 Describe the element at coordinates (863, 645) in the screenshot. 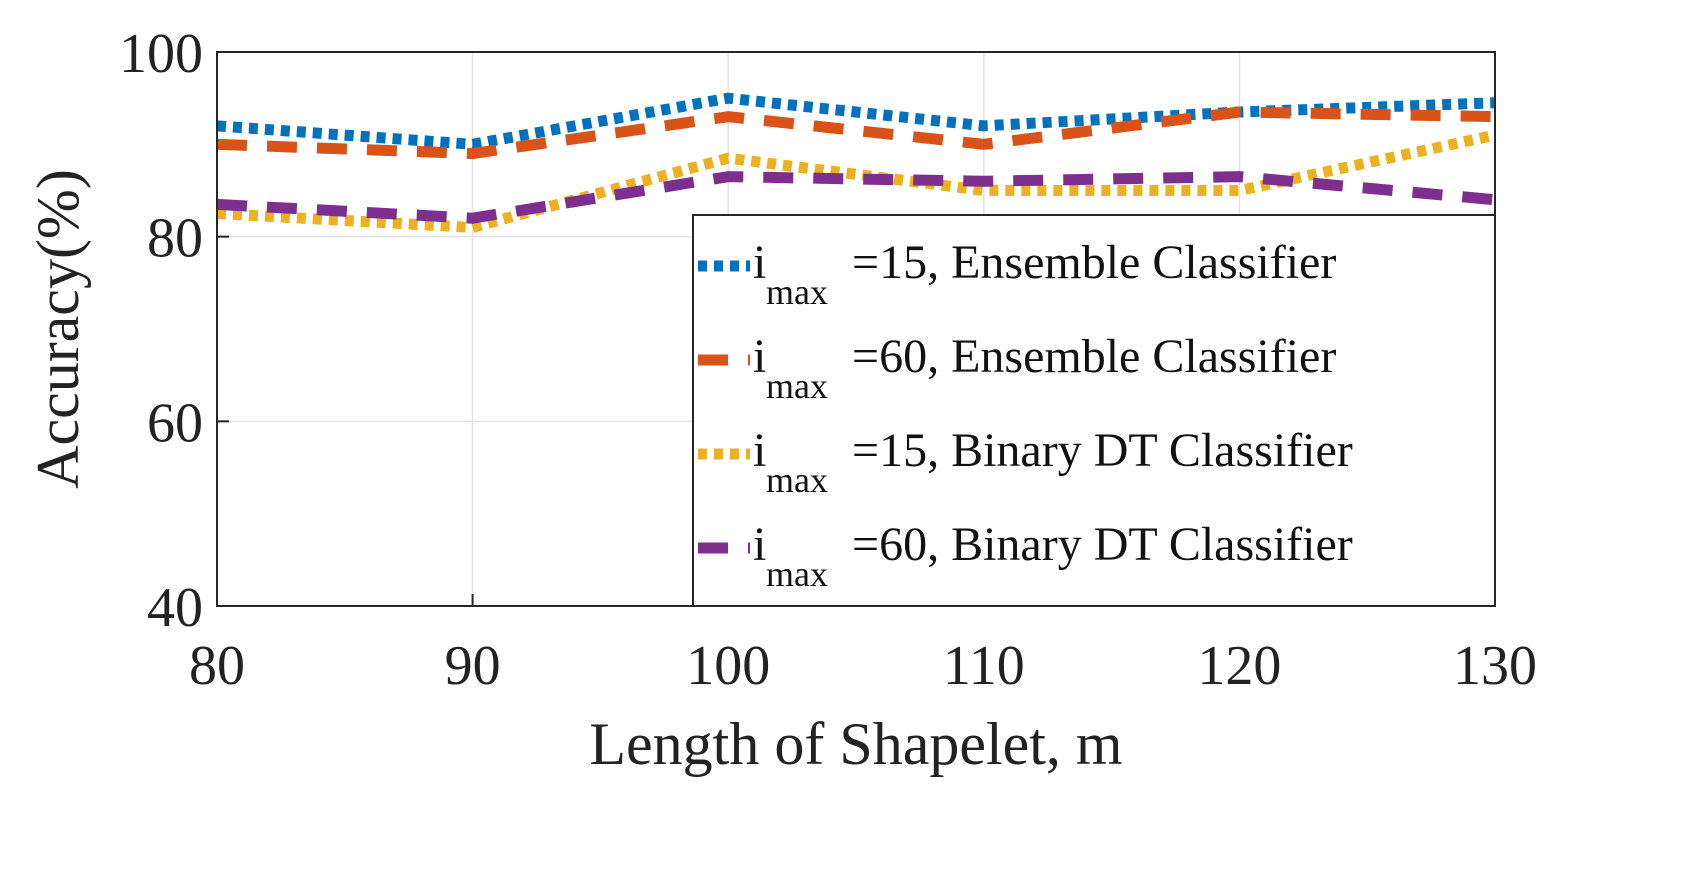

I see `x-axis-ticks: 80 90 100 110 120 130` at that location.